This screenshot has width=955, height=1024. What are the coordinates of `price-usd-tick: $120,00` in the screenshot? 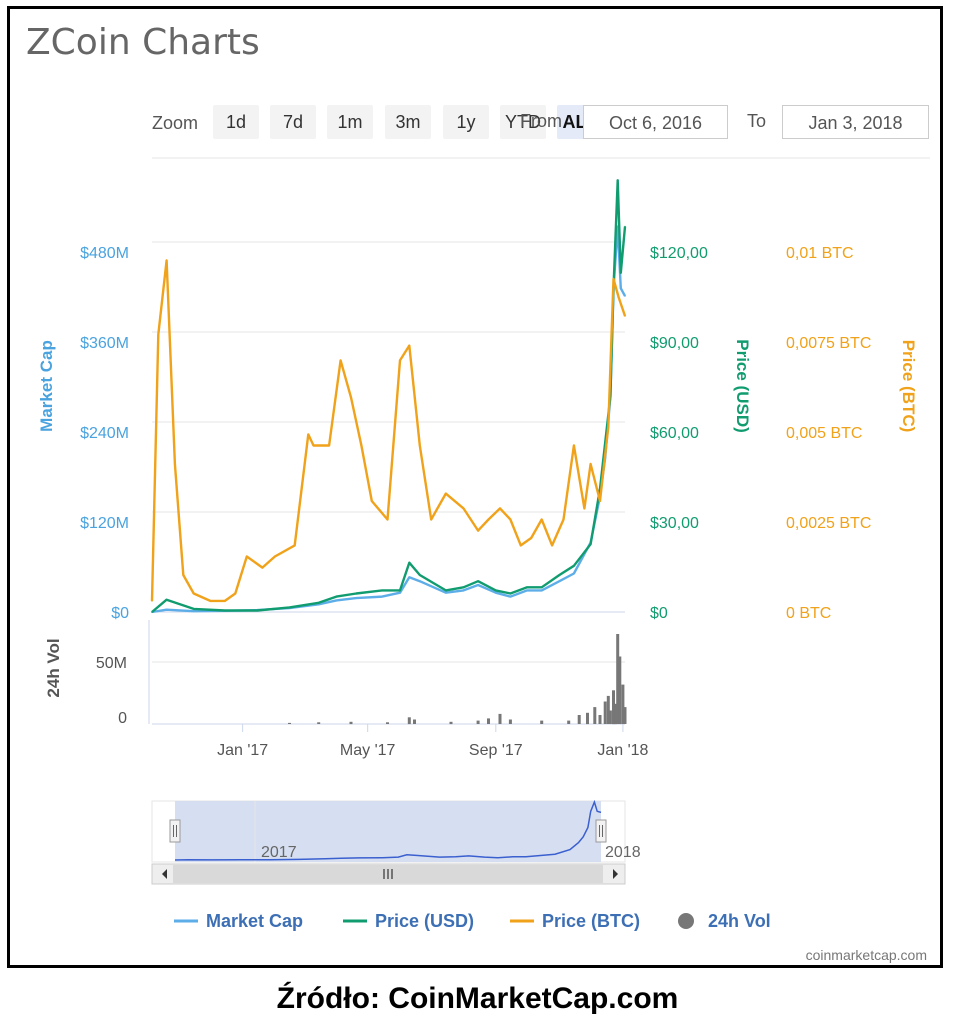 It's located at (679, 253).